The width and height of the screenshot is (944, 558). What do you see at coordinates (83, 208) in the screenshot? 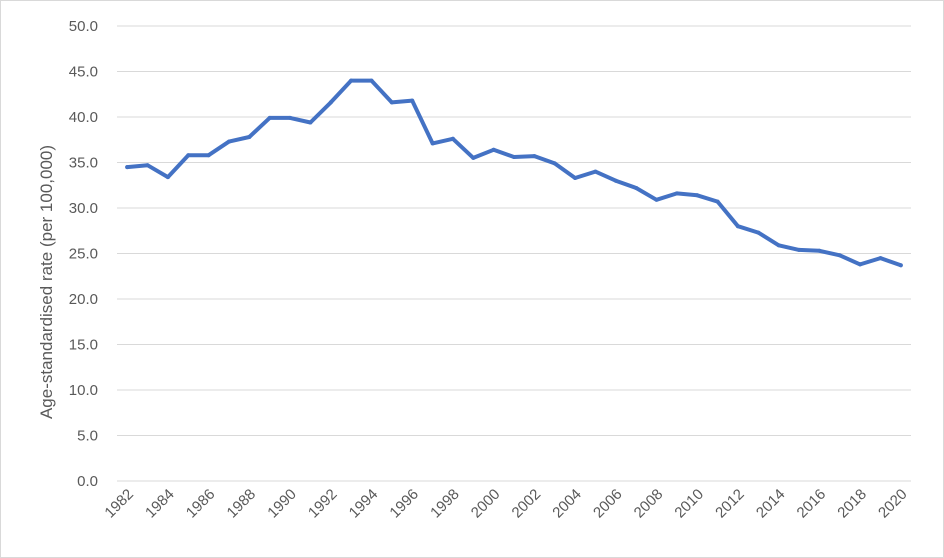
I see `y-tick-label: 30.0` at bounding box center [83, 208].